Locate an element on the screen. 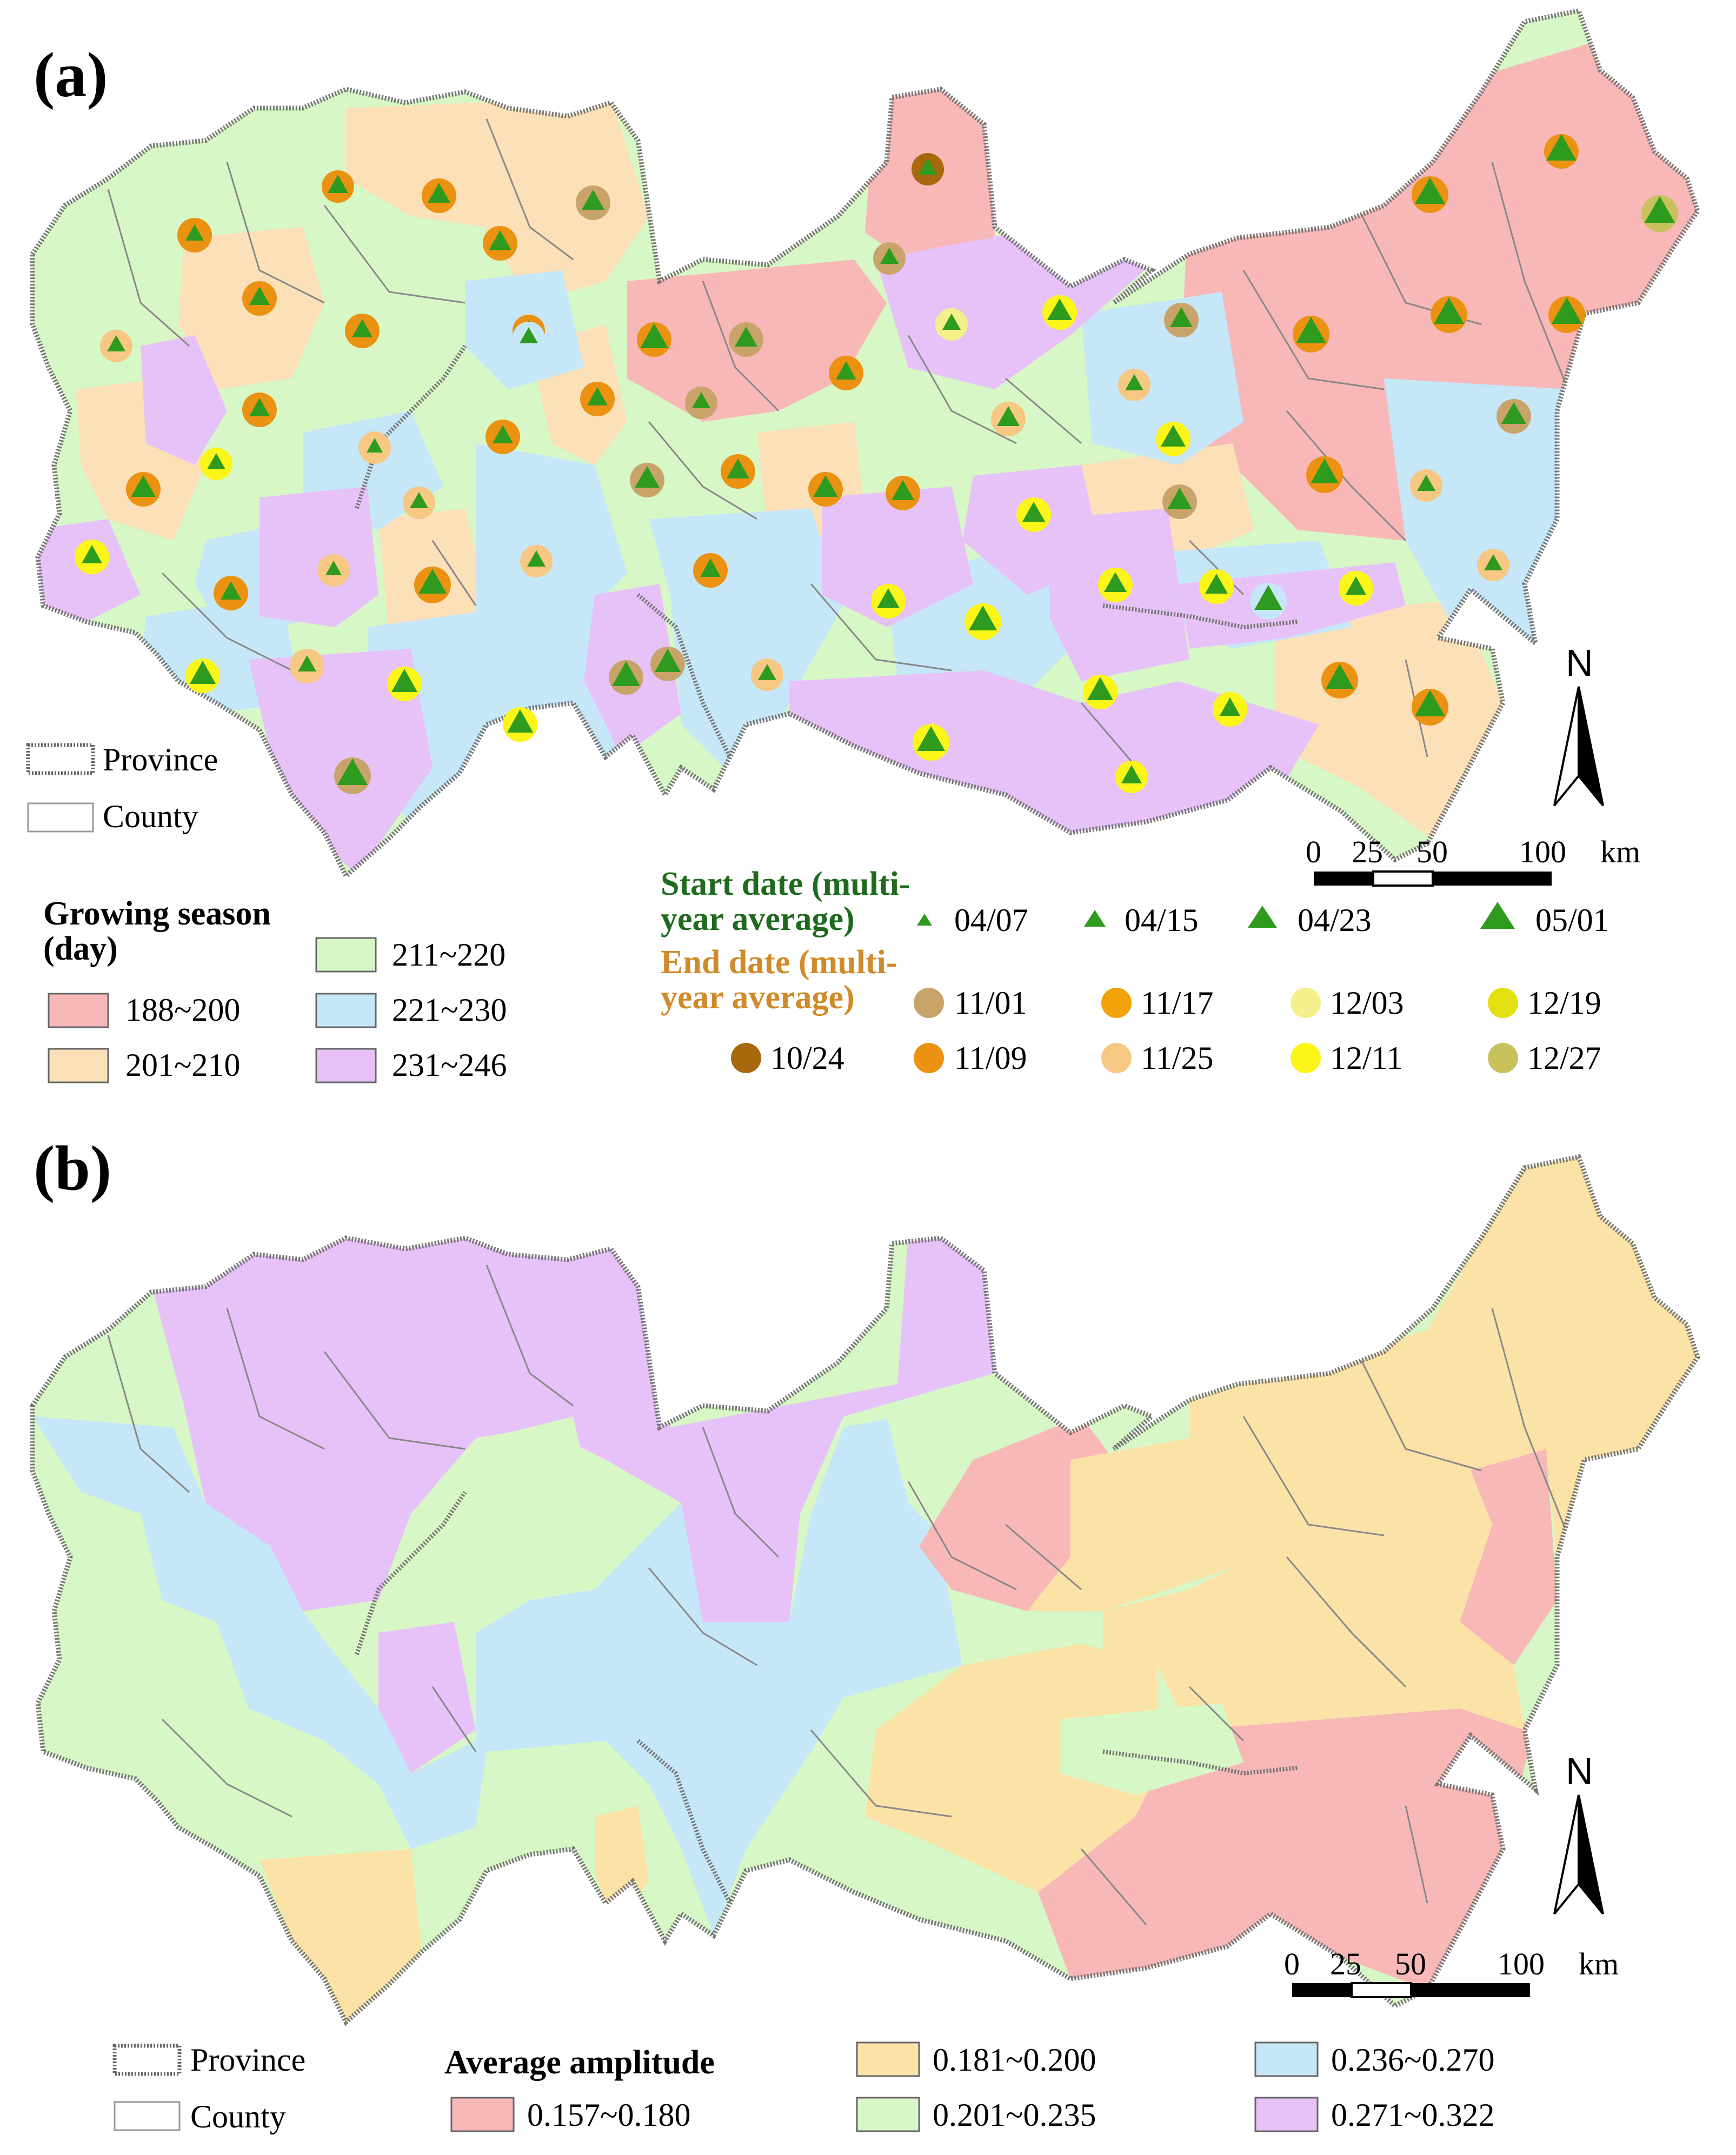  legend-label-0181-0200: 0.181~0.200 is located at coordinates (1014, 2060).